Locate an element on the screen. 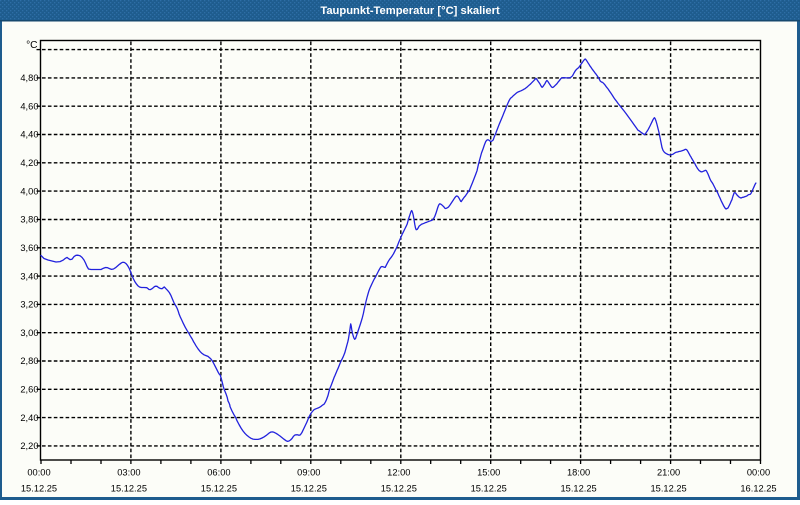 The width and height of the screenshot is (800, 505). svg-text: 3,00 is located at coordinates (29, 333).